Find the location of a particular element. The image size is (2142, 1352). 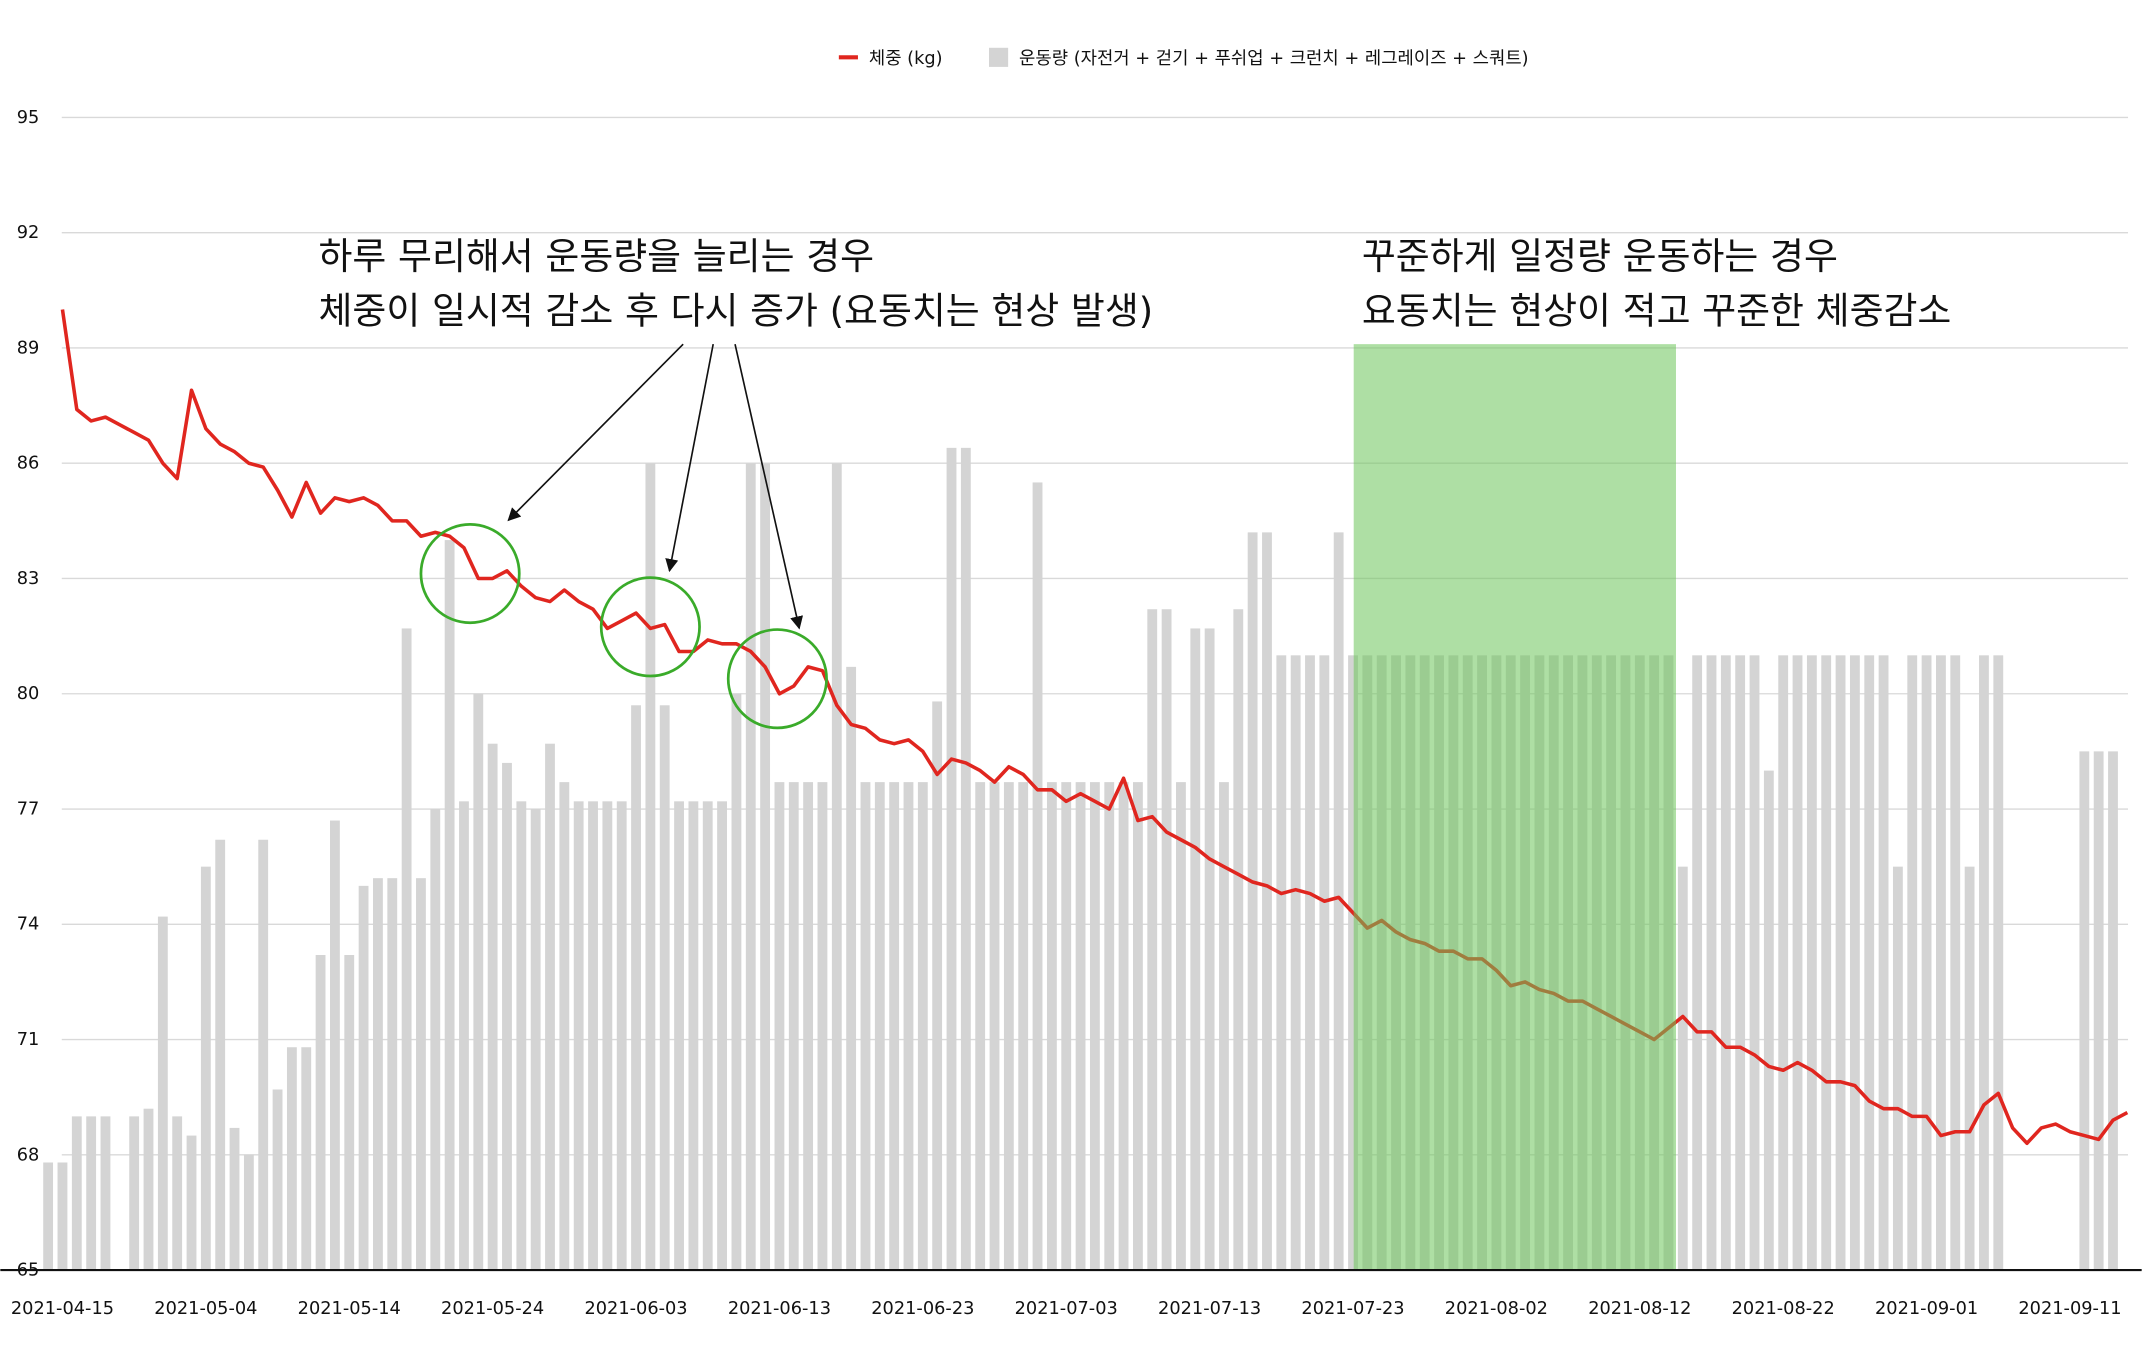

x-tick-label: 2021-04-15 is located at coordinates (62, 1309).